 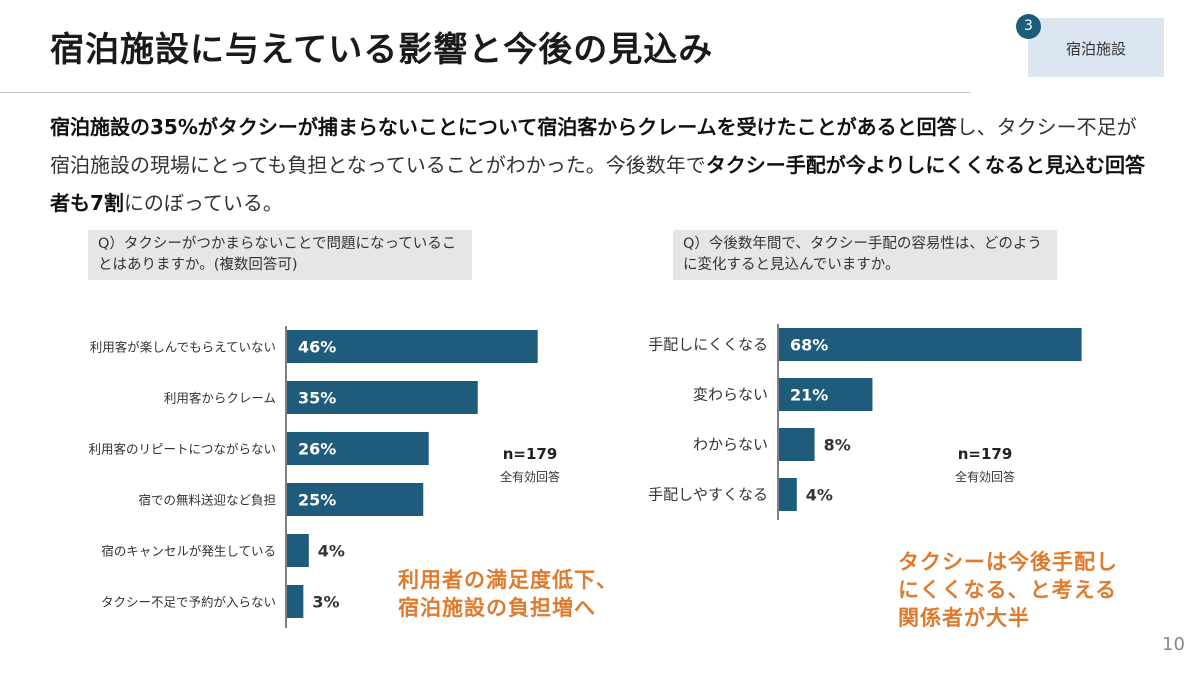 I want to click on category-label-5: タクシー不足で予約が入らない, so click(x=188, y=602).